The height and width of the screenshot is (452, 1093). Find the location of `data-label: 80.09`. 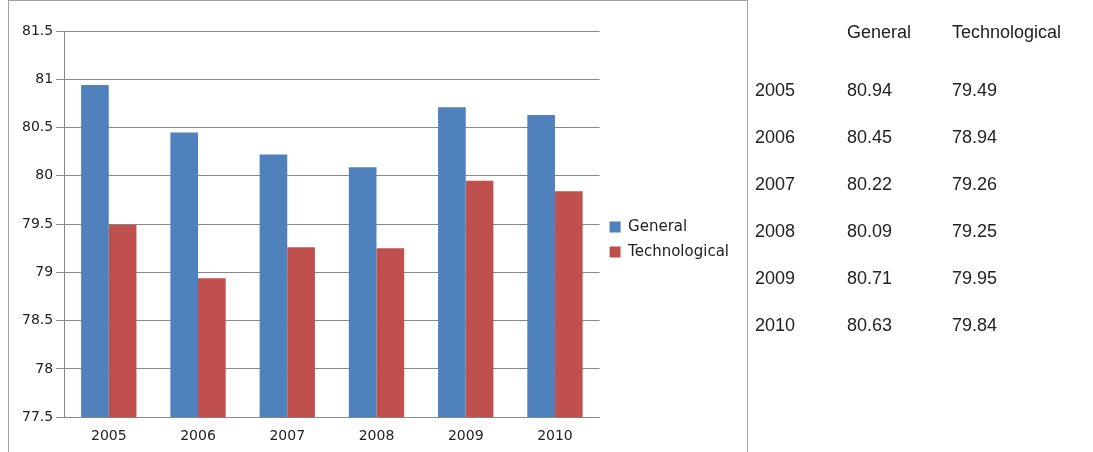

data-label: 80.09 is located at coordinates (870, 232).